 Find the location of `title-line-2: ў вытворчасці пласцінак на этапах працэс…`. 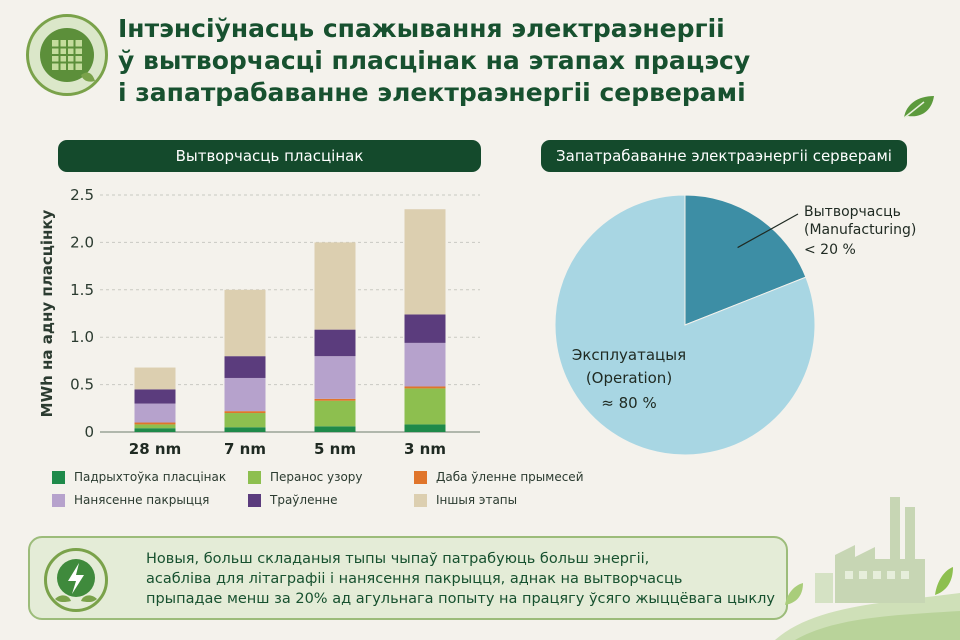

title-line-2: ў вытворчасці пласцінак на этапах працэс… is located at coordinates (434, 60).